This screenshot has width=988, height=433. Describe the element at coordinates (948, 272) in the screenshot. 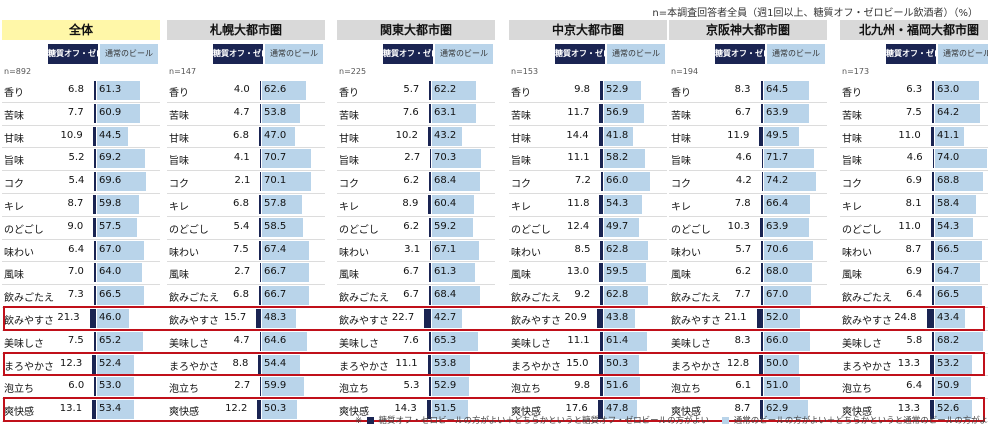

I see `regular-value-label: 64.7` at that location.